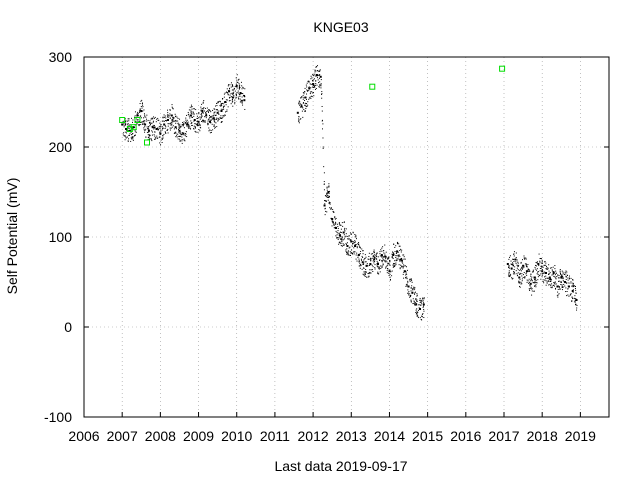 This screenshot has width=640, height=480. I want to click on y-tick-label: -100, so click(58, 417).